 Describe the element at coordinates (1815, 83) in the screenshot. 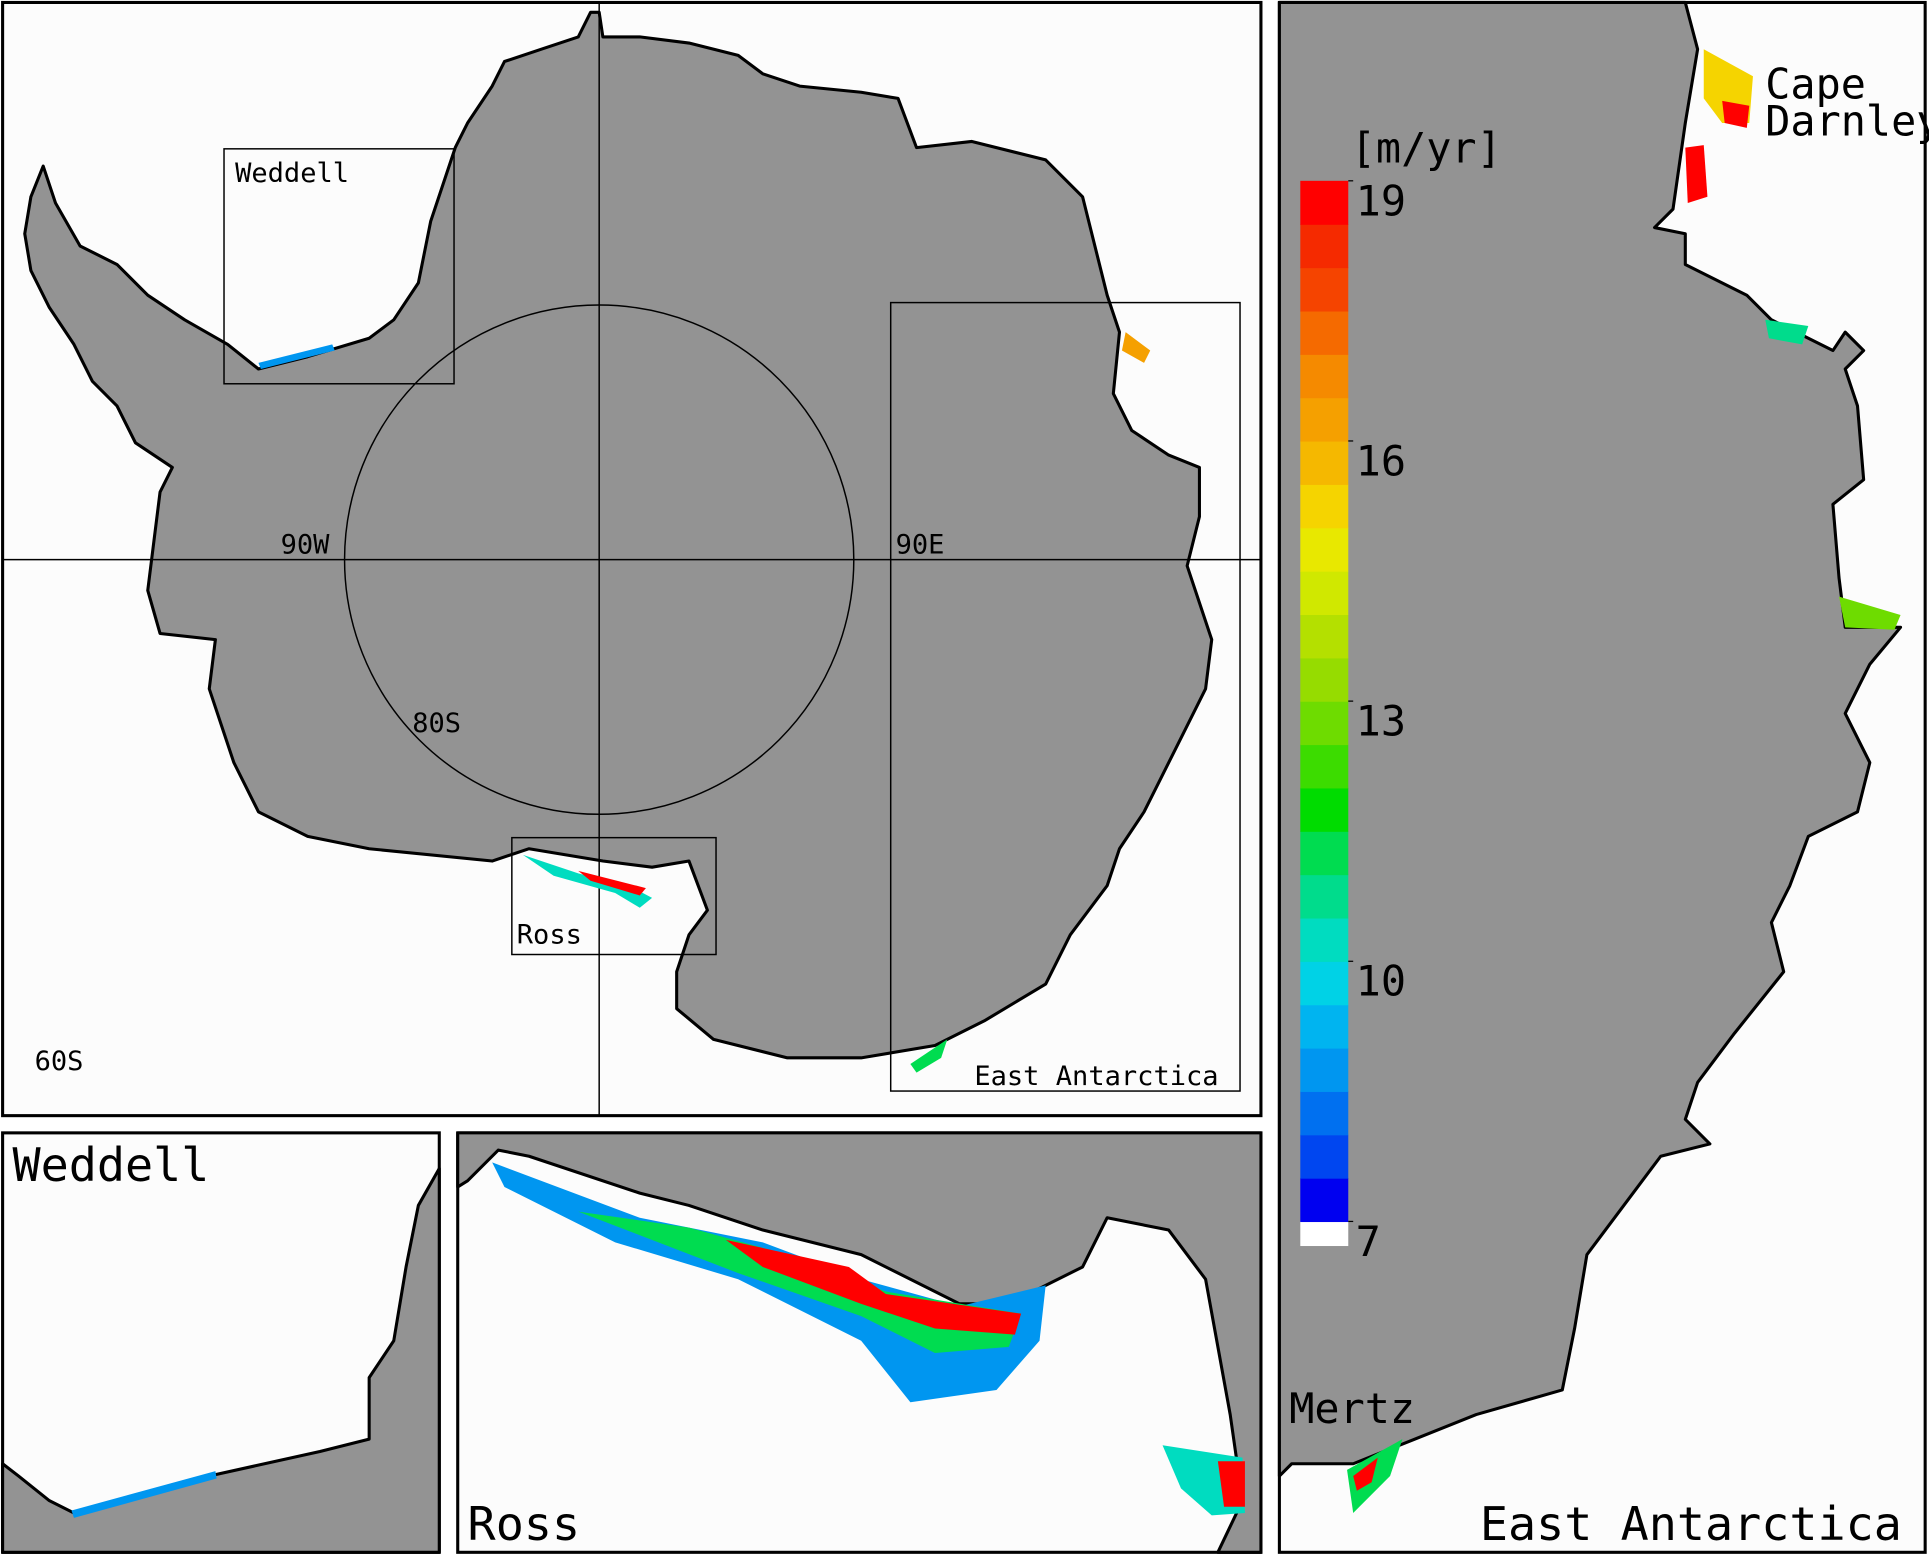

I see `place-label: Cape` at that location.